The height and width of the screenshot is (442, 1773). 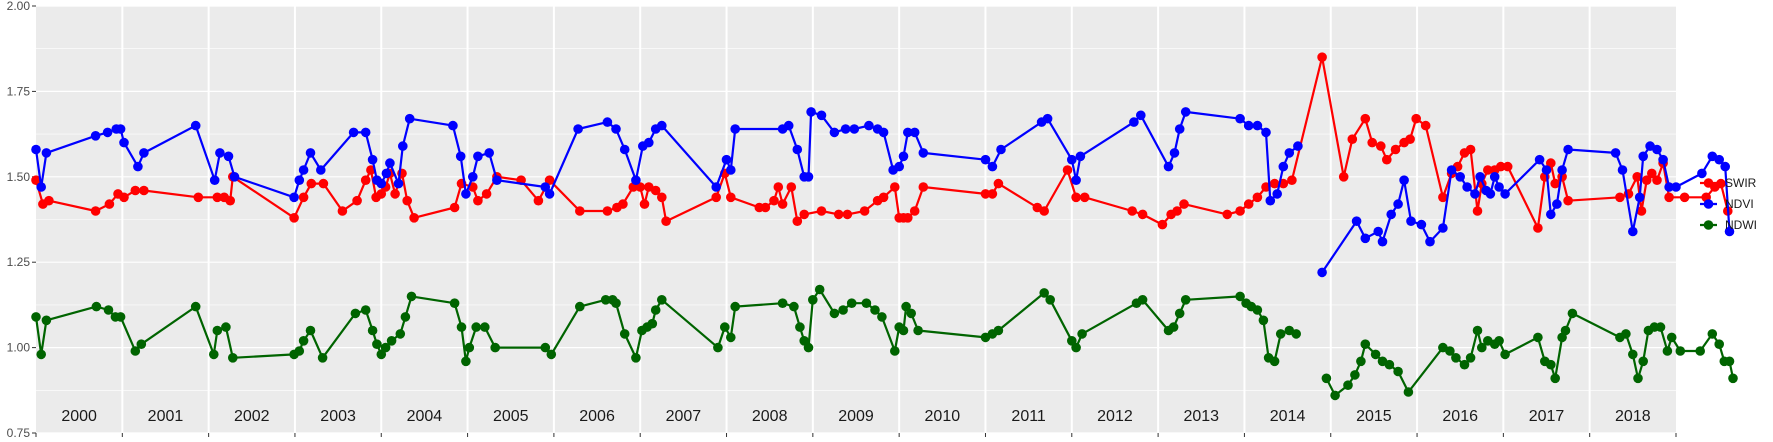 I want to click on legend-label: NDVI, so click(x=1739, y=204).